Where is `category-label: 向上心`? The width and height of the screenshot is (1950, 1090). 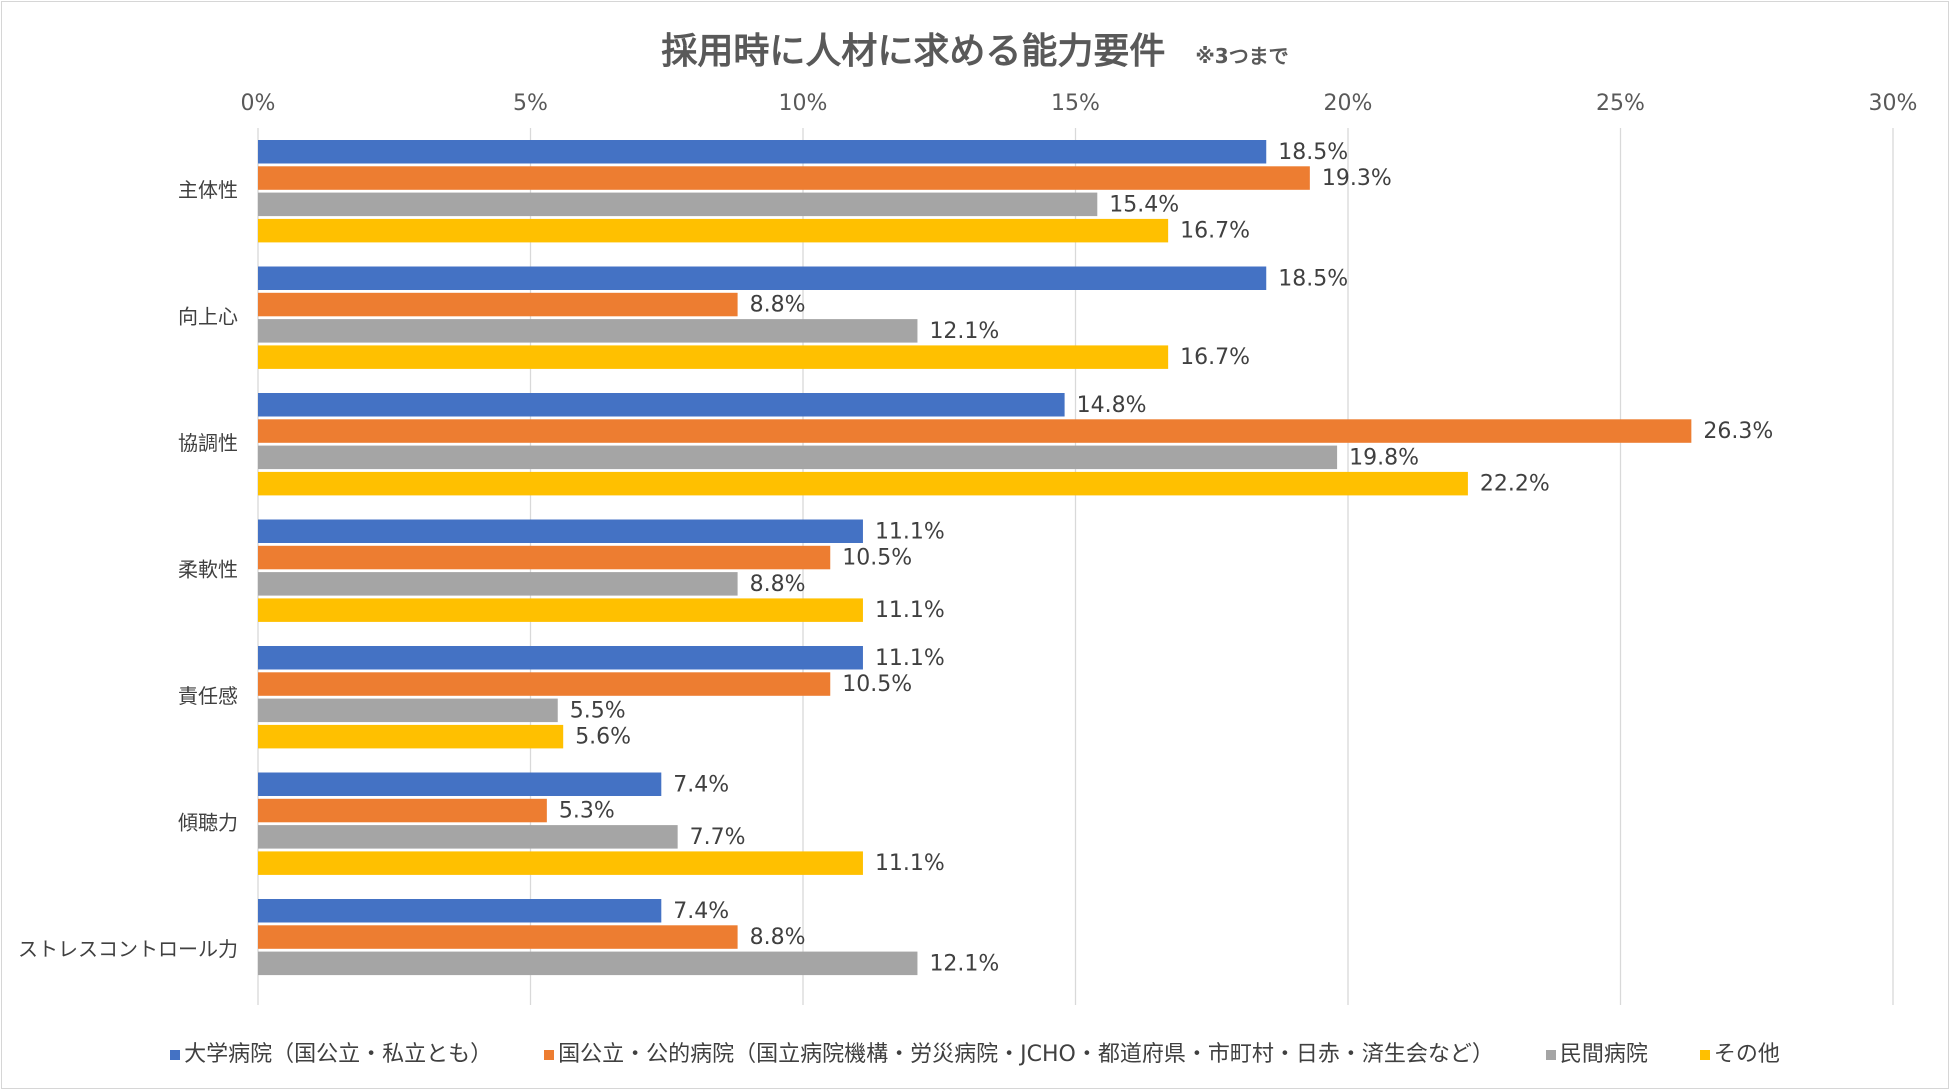 category-label: 向上心 is located at coordinates (208, 317).